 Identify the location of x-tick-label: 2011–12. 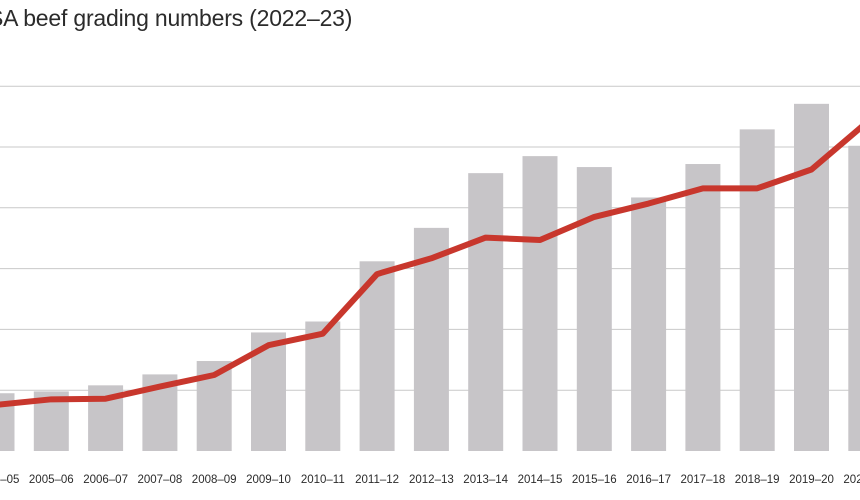
(377, 480).